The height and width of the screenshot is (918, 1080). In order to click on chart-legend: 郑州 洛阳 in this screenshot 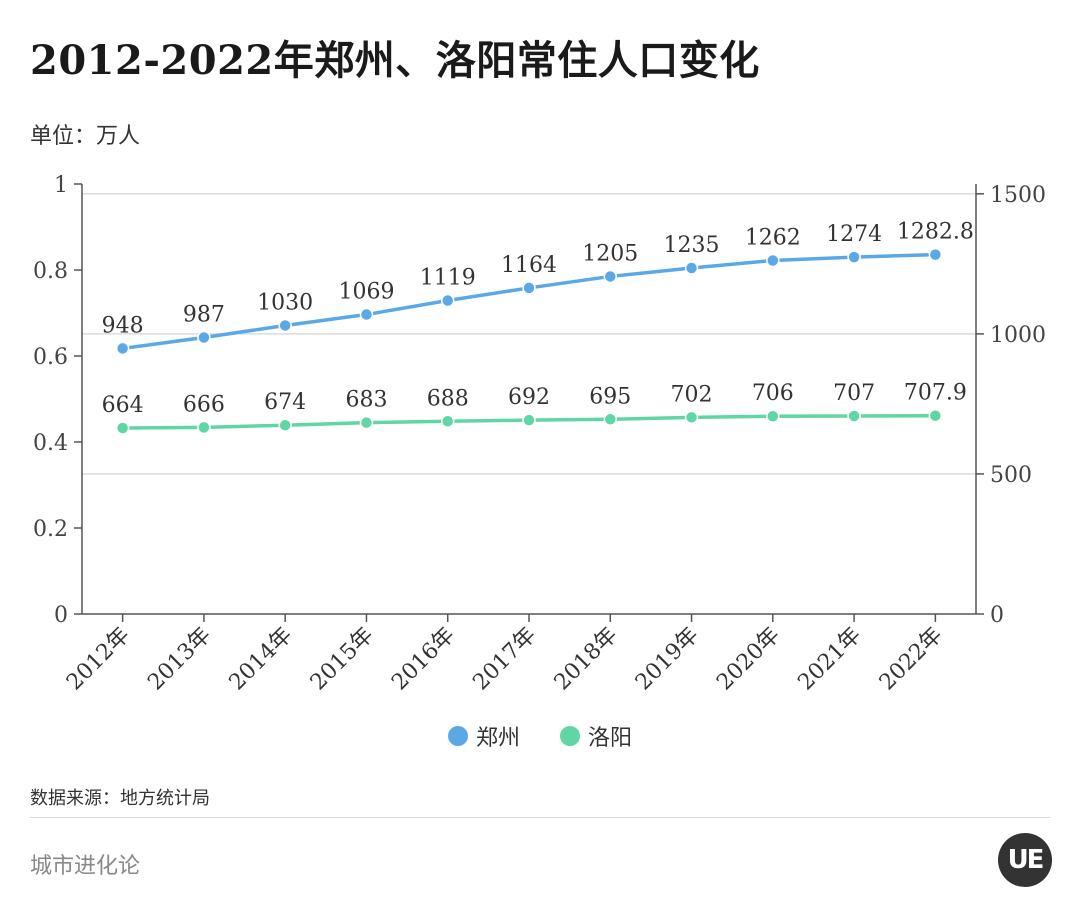, I will do `click(540, 736)`.